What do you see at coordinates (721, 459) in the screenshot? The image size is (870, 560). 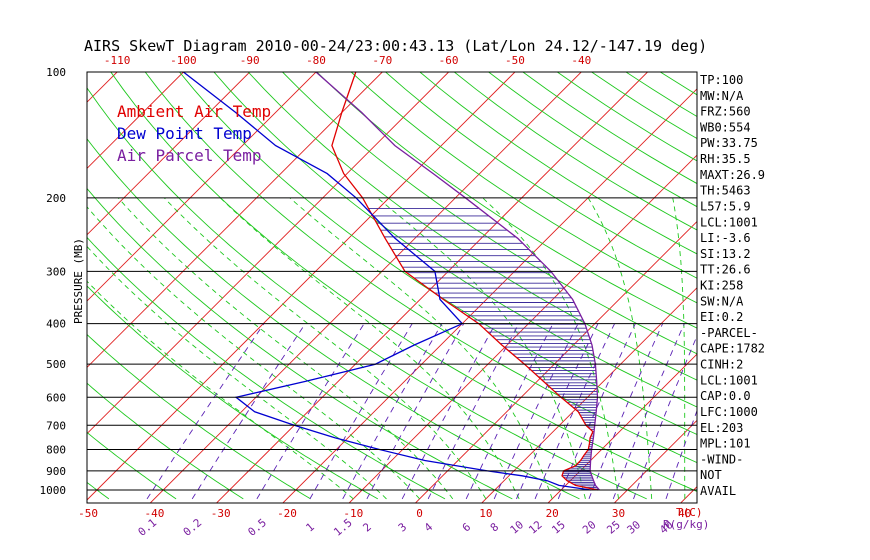 I see `stability-index-entry: -WIND-` at bounding box center [721, 459].